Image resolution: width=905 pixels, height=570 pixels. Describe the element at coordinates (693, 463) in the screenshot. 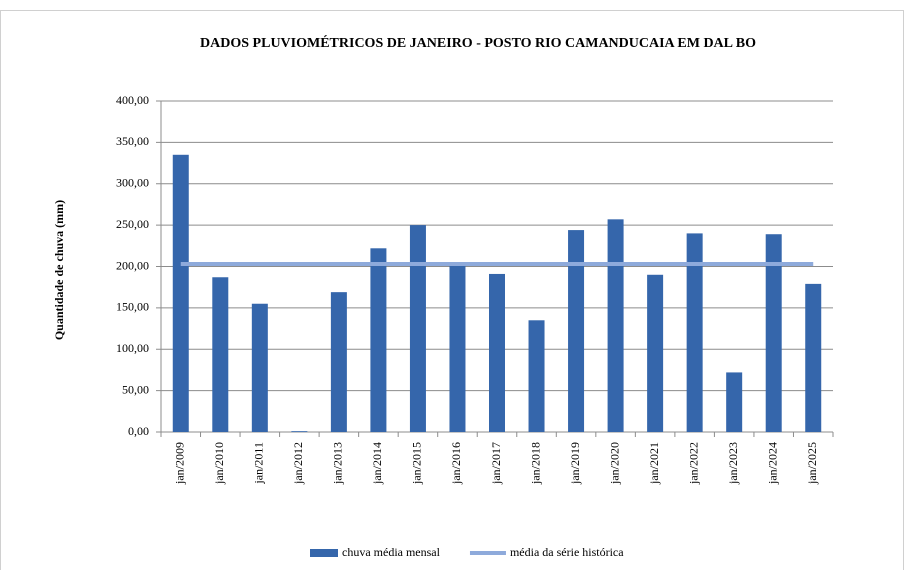

I see `x-tick-label: jan/2022` at that location.